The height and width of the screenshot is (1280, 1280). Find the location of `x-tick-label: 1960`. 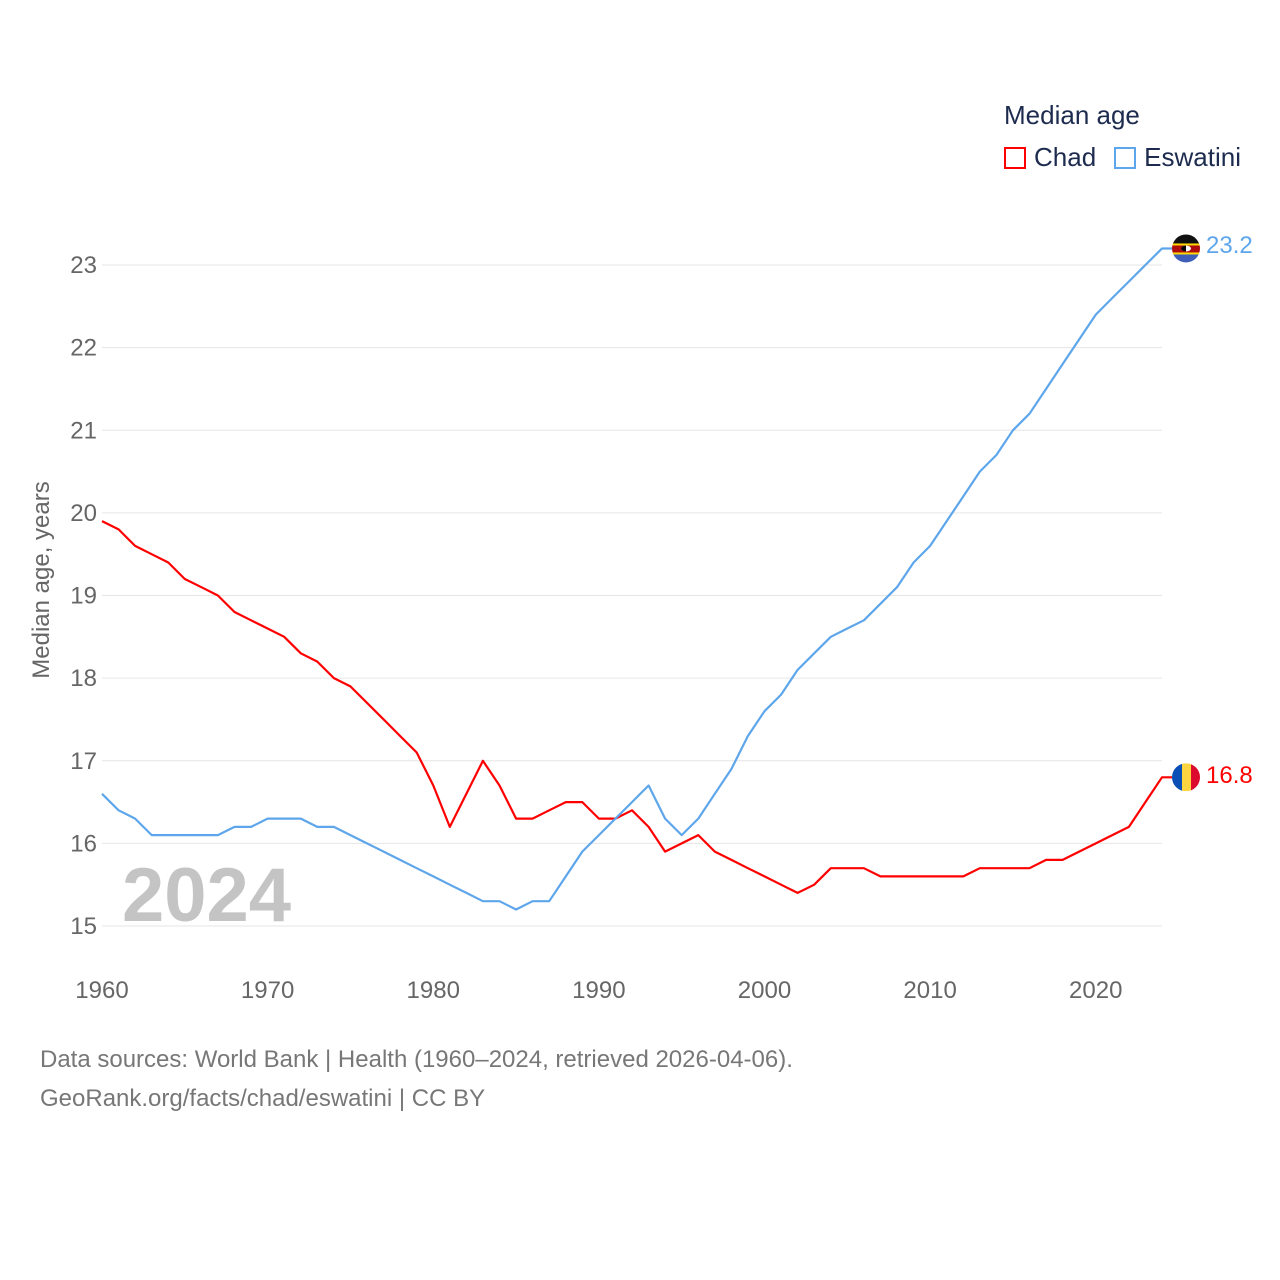

x-tick-label: 1960 is located at coordinates (101, 990).